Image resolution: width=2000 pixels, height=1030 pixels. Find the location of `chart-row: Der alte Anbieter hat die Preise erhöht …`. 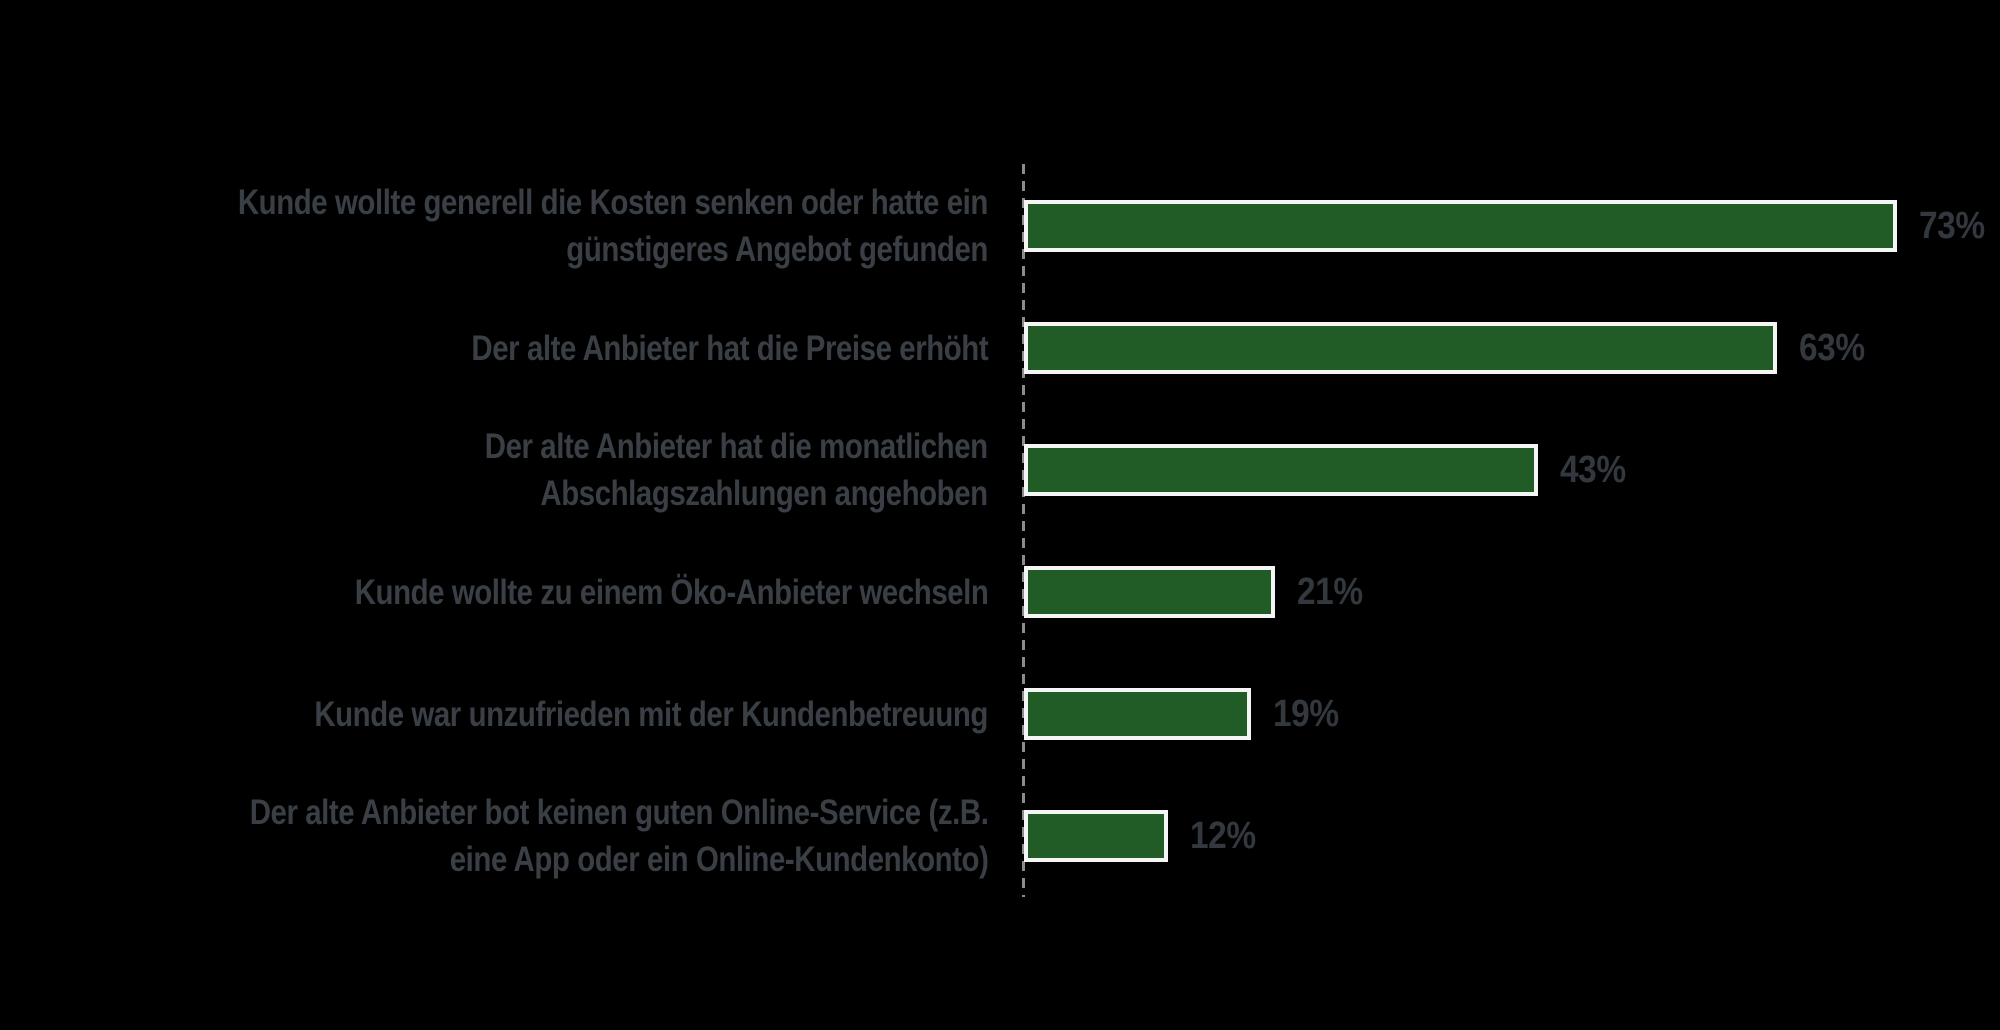

chart-row: Der alte Anbieter hat die Preise erhöht … is located at coordinates (1000, 348).